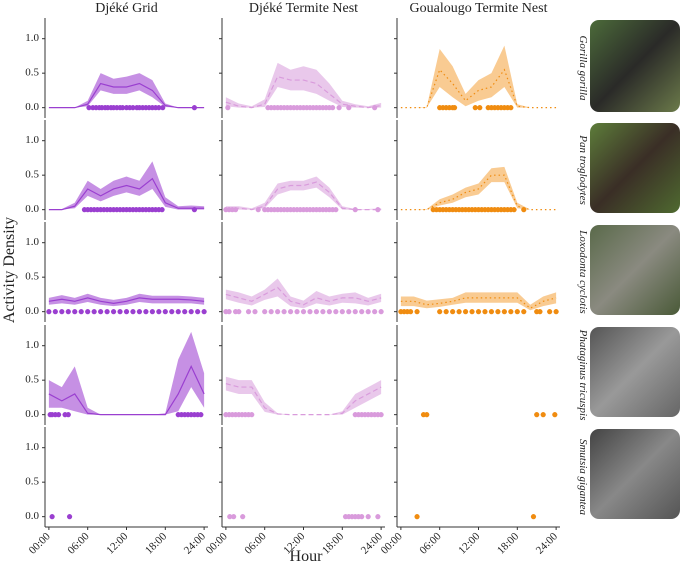  I want to click on row-label: Gorilla gorilla, so click(583, 68).